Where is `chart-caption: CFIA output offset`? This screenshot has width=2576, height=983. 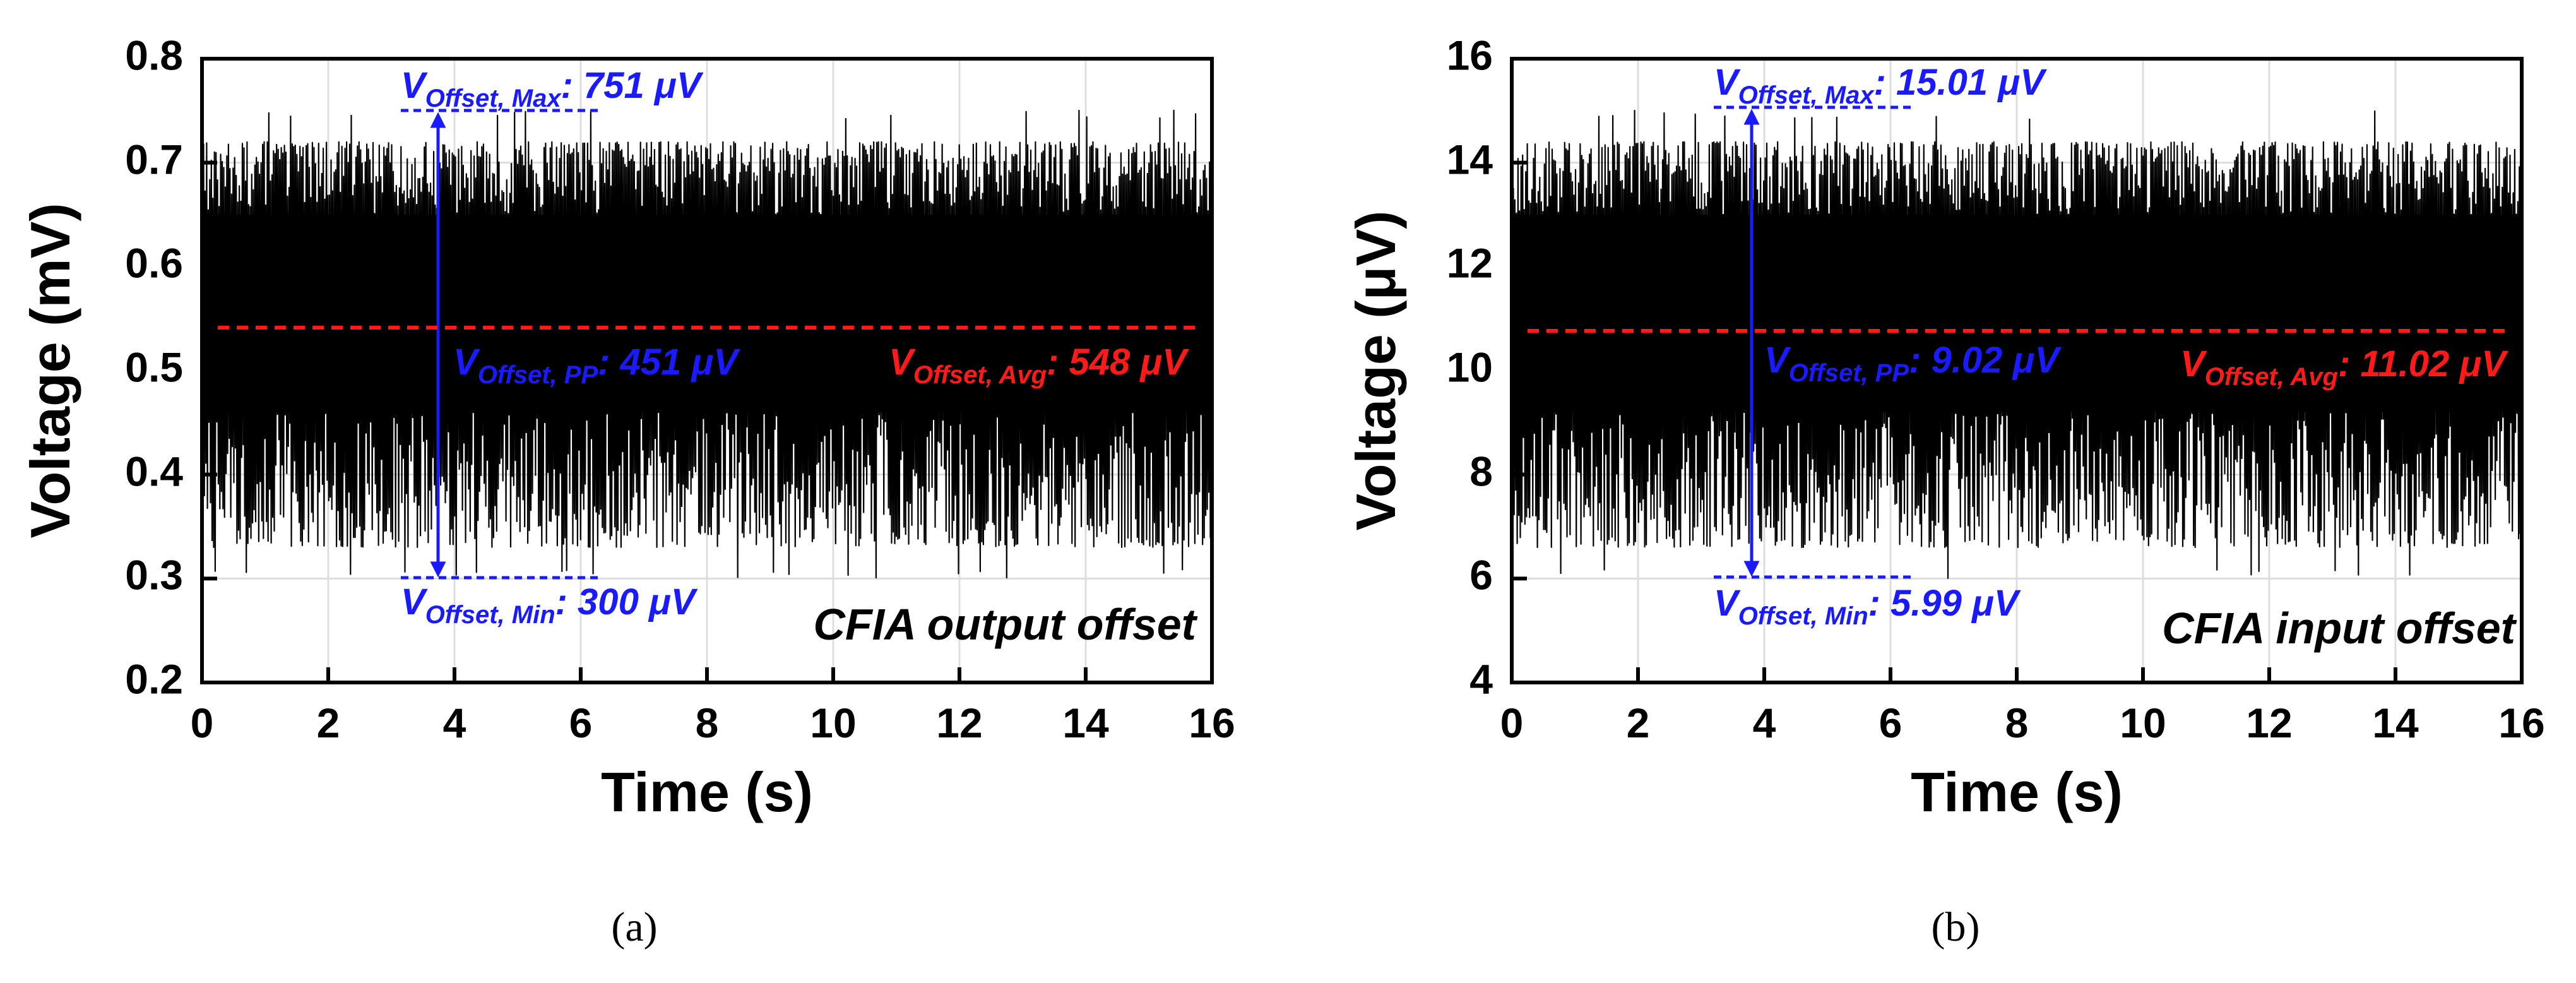 chart-caption: CFIA output offset is located at coordinates (1005, 624).